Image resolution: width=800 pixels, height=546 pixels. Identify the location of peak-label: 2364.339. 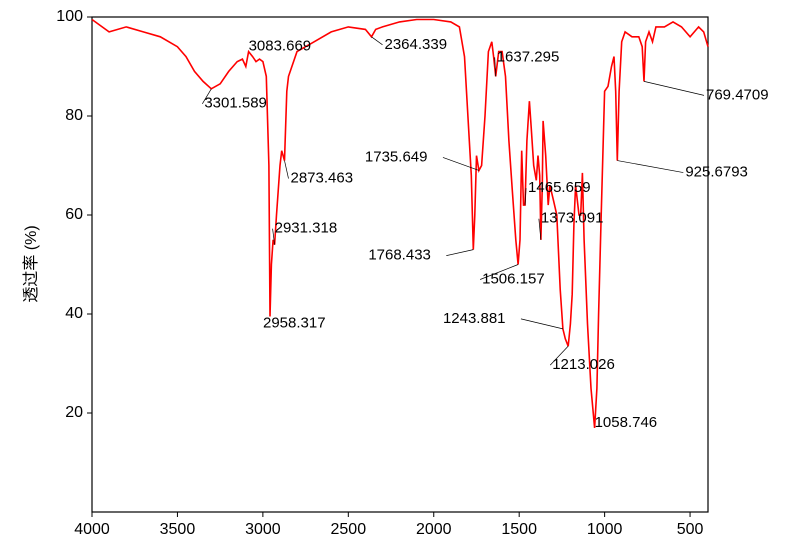
(415, 44).